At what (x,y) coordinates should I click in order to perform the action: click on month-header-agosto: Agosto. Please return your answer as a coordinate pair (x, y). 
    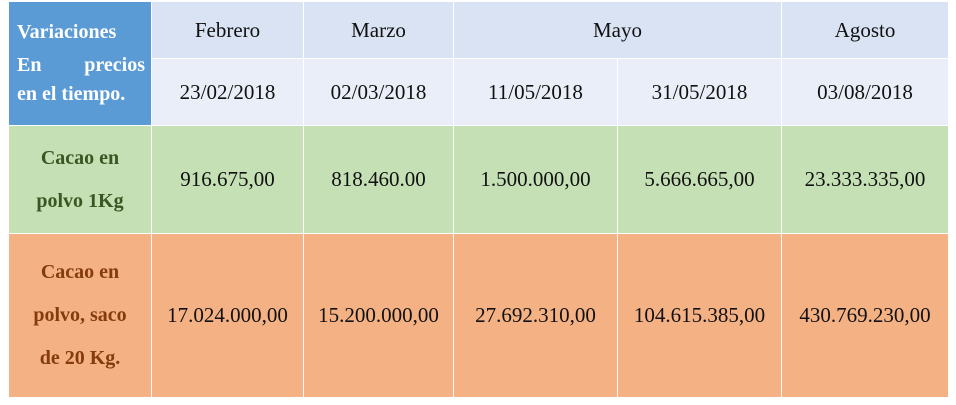
    Looking at the image, I should click on (865, 30).